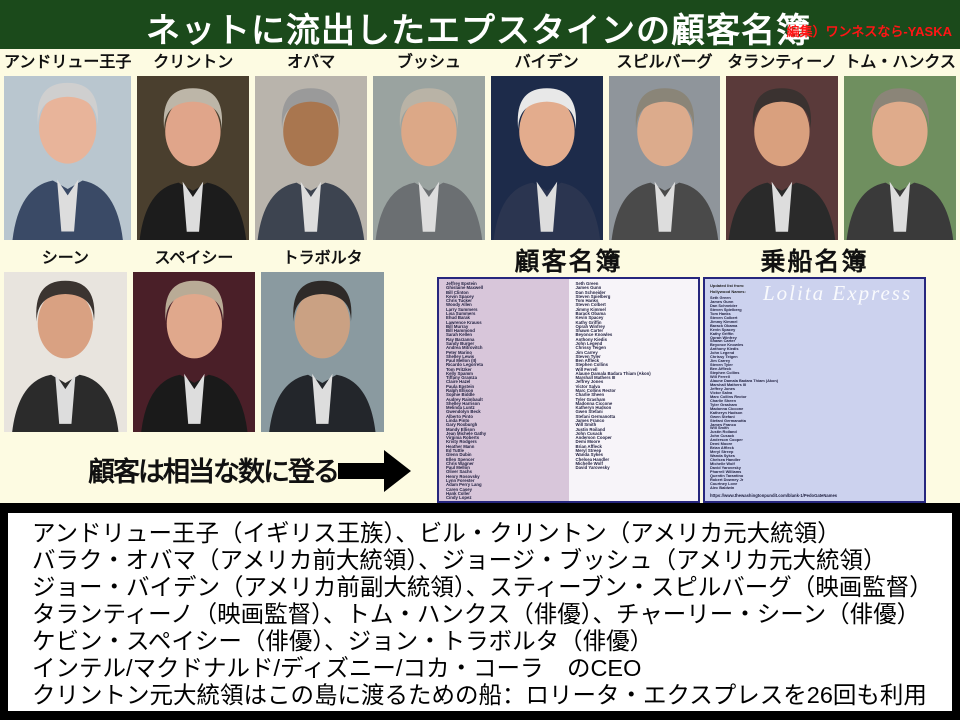  Describe the element at coordinates (459, 498) in the screenshot. I see `list-name: Cindy Lopez` at that location.